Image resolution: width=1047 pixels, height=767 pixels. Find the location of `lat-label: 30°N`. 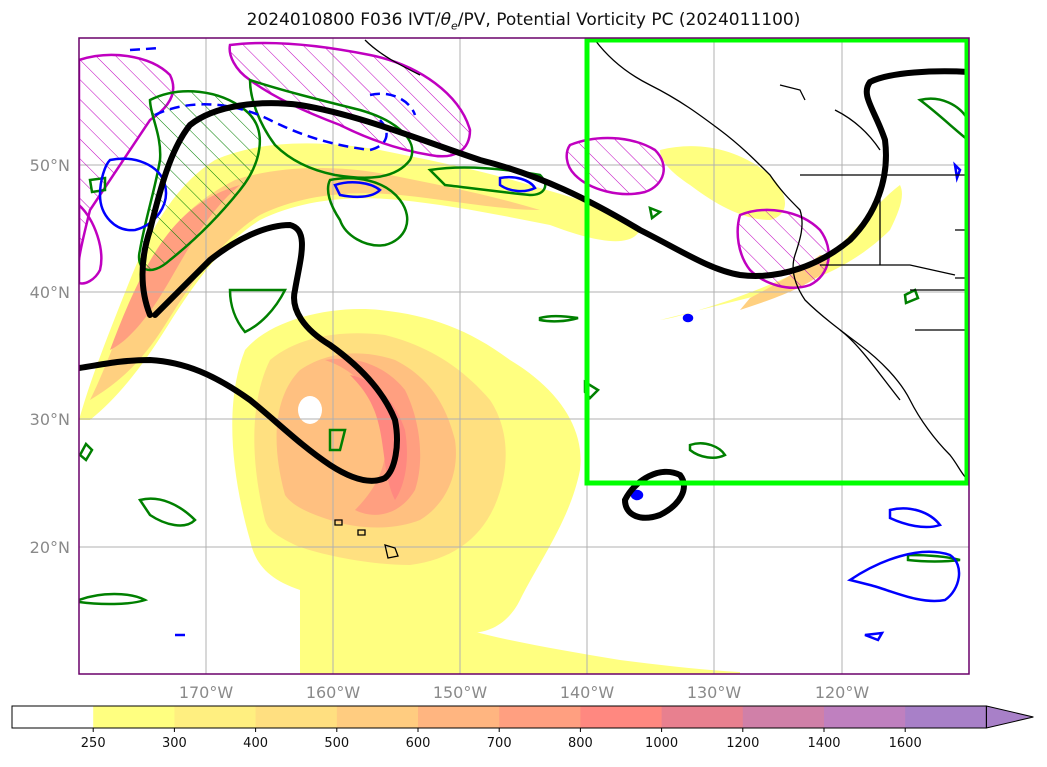

lat-label: 30°N is located at coordinates (50, 419).